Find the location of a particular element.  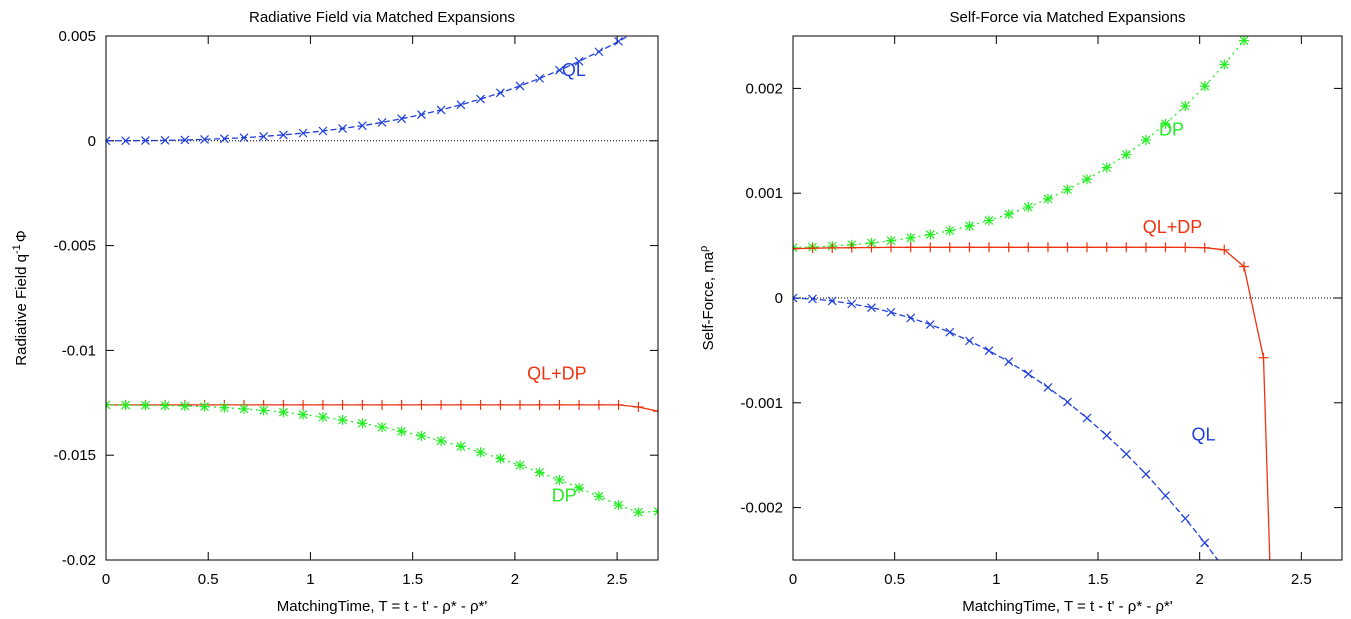

y-axis-label-sup: -1 is located at coordinates (17, 249).